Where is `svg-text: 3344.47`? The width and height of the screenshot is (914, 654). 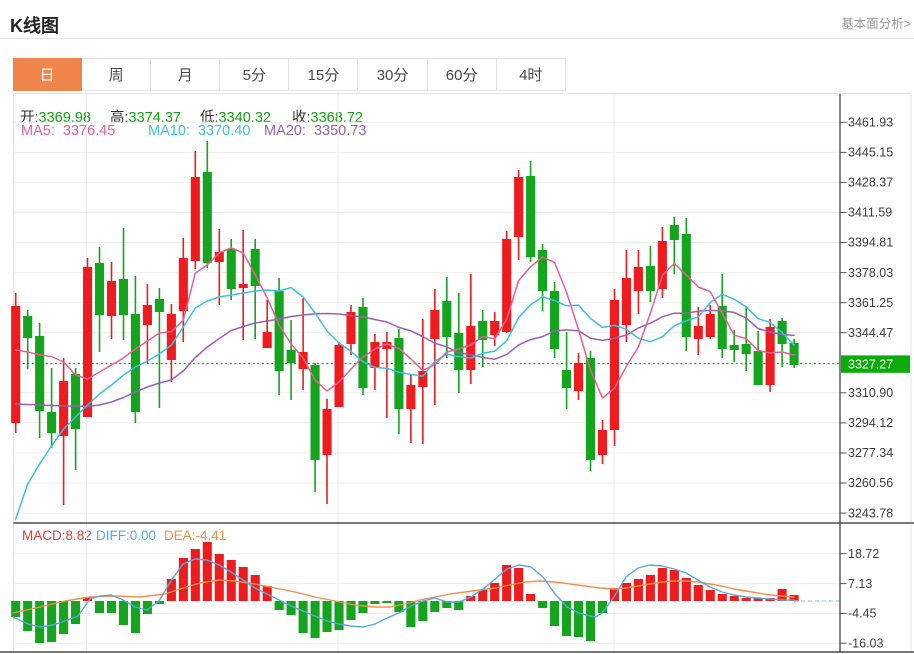
svg-text: 3344.47 is located at coordinates (870, 333).